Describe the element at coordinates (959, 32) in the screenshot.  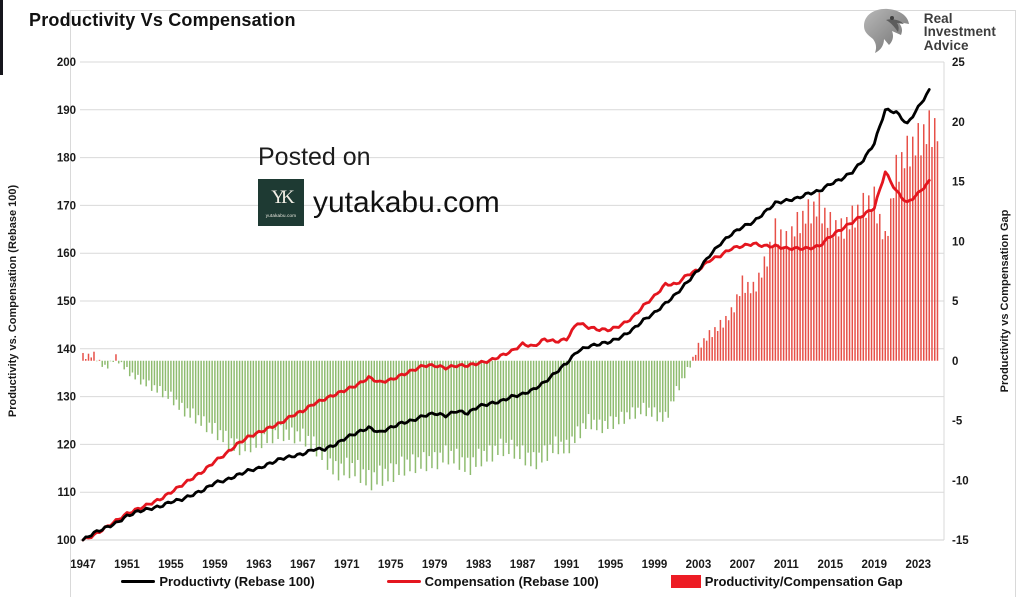
I see `brand-line-2: Investment` at that location.